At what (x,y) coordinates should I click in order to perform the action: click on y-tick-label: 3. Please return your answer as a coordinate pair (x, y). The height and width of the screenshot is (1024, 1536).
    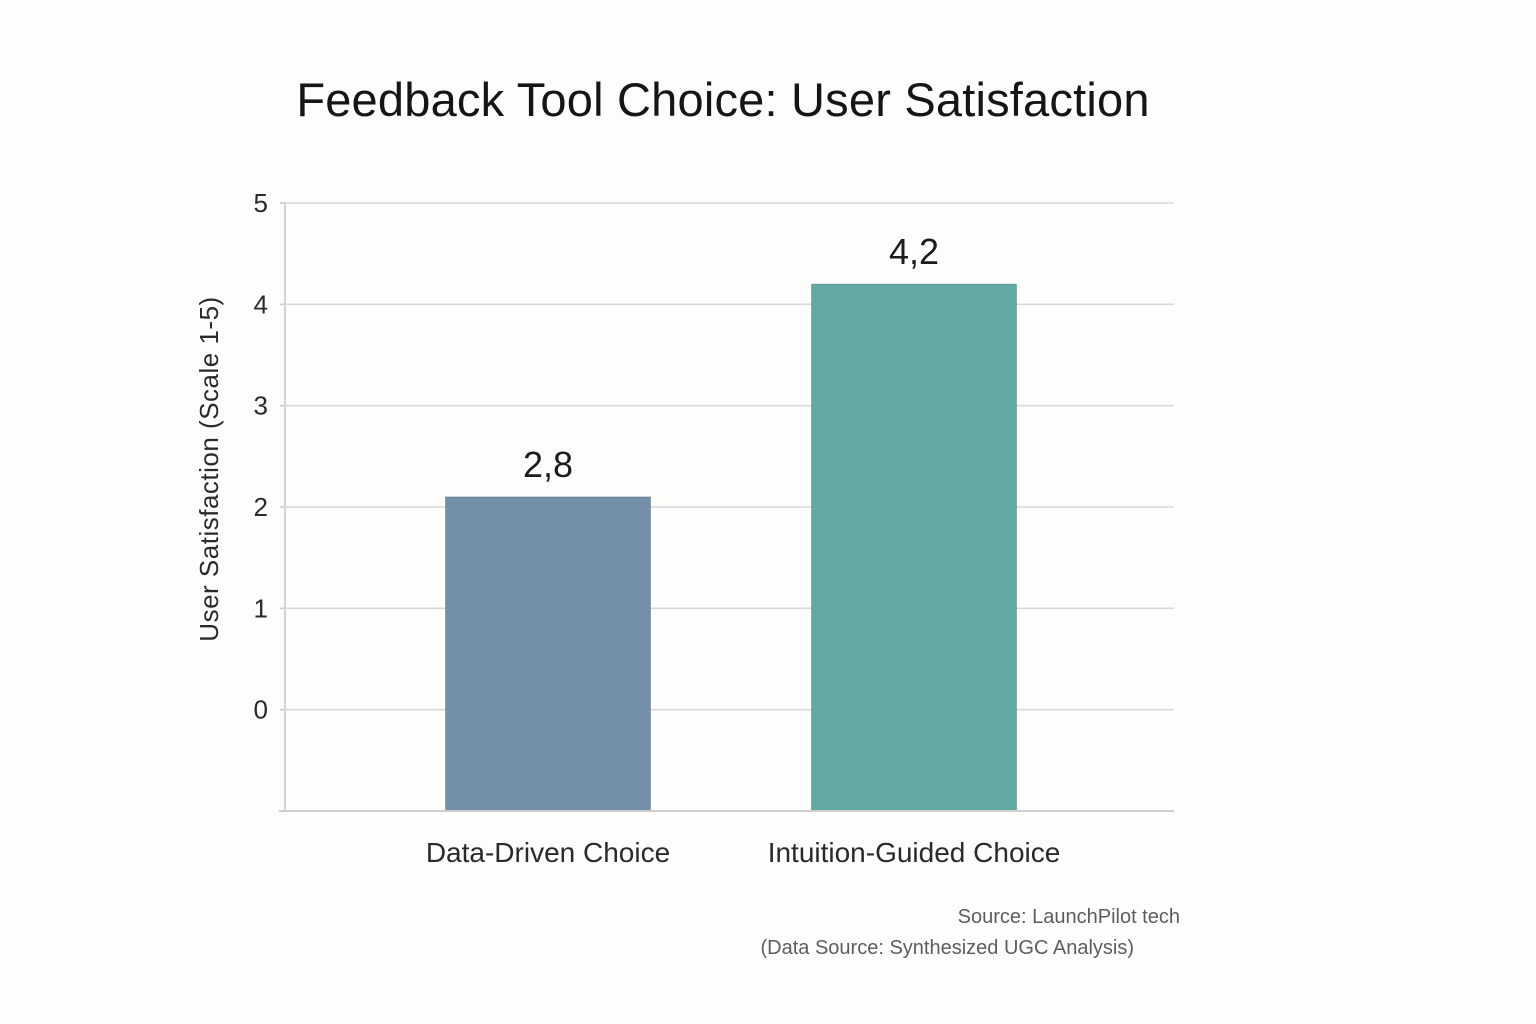
    Looking at the image, I should click on (261, 406).